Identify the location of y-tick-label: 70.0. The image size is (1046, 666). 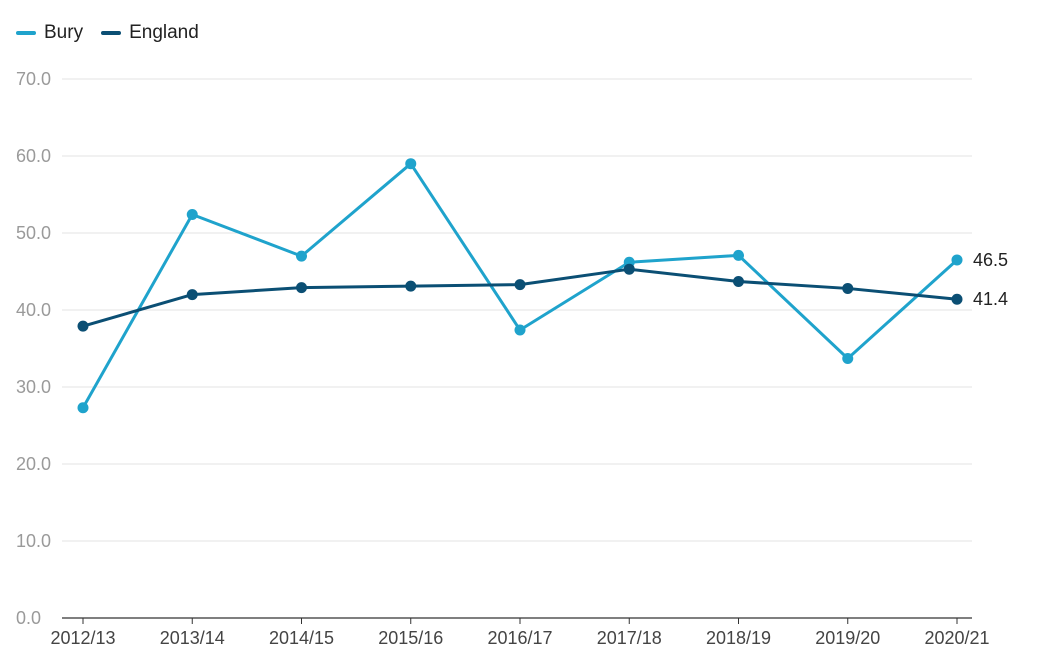
(33, 79).